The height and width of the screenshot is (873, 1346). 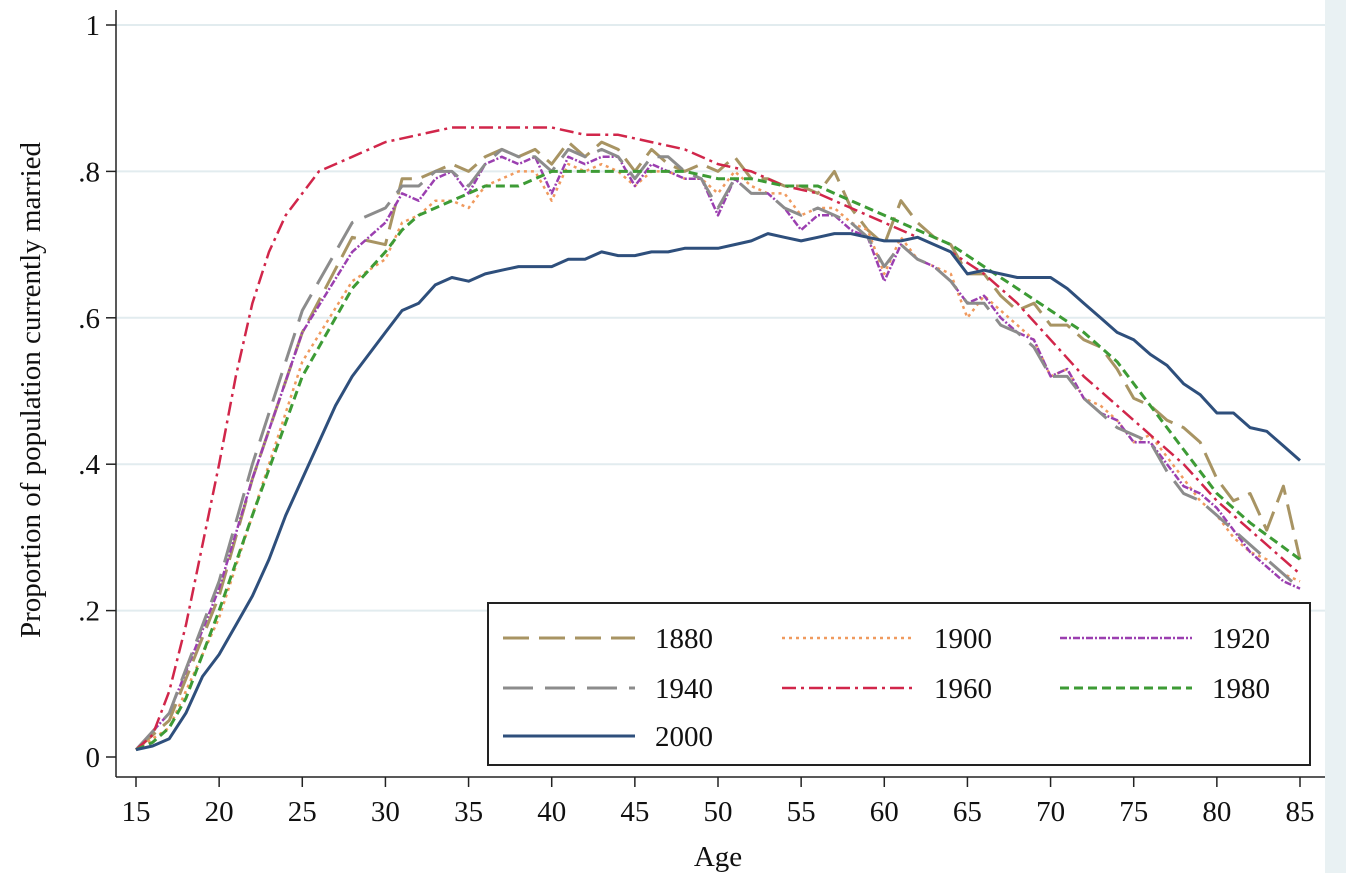 What do you see at coordinates (718, 812) in the screenshot?
I see `x-tick-label-7: 50` at bounding box center [718, 812].